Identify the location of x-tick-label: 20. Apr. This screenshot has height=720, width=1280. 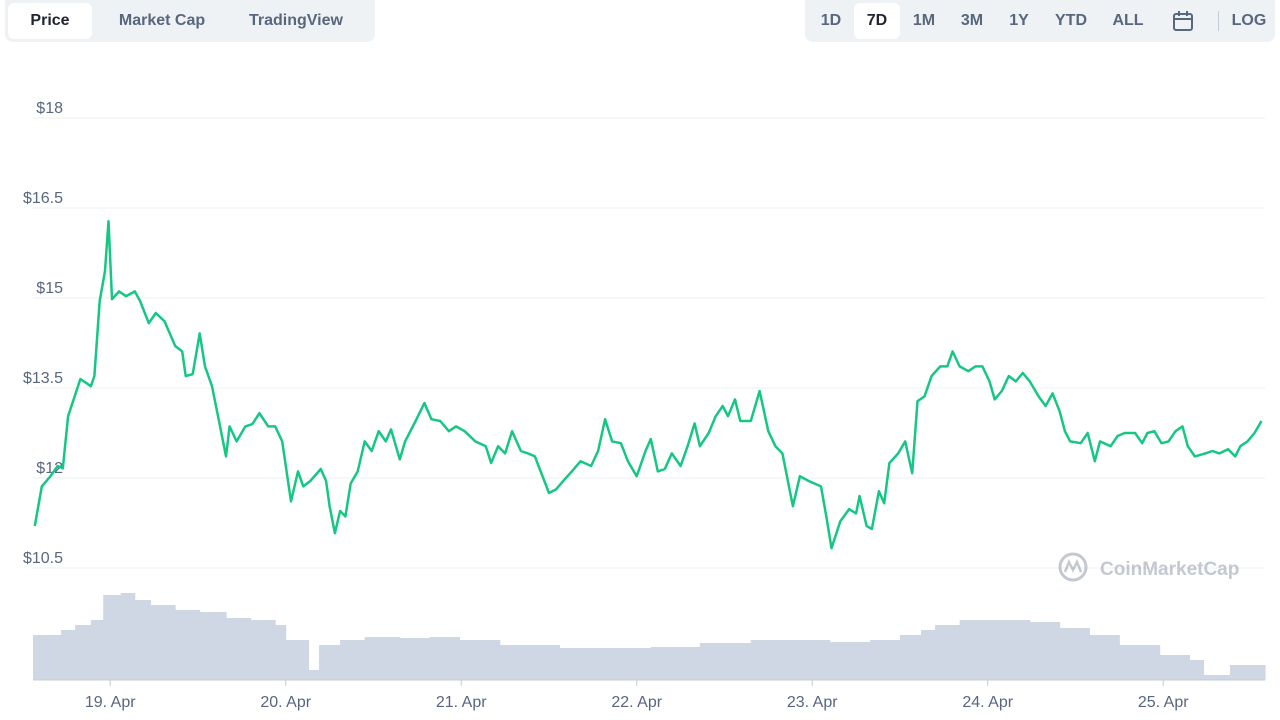
(285, 702).